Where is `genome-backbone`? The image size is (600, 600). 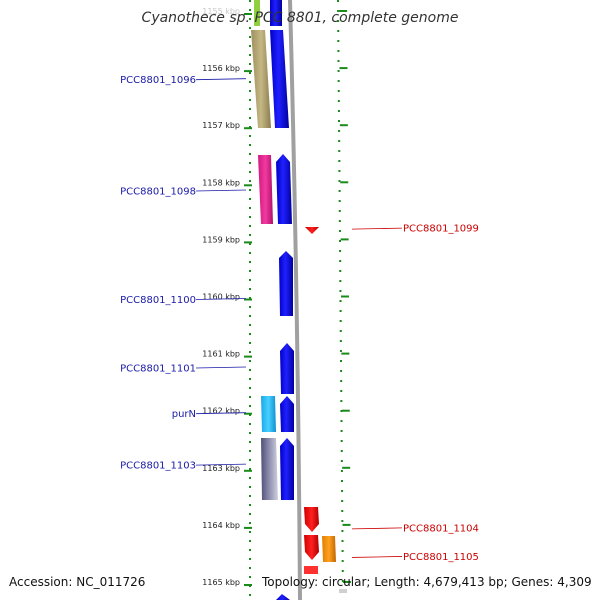
genome-backbone is located at coordinates (295, 300).